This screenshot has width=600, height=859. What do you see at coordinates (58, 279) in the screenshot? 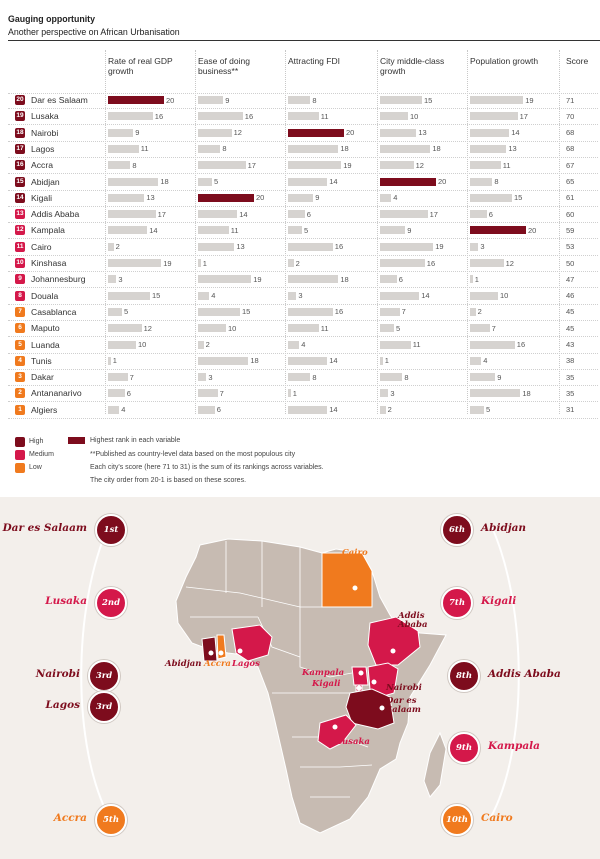
I see `city-name: Johannesburg` at bounding box center [58, 279].